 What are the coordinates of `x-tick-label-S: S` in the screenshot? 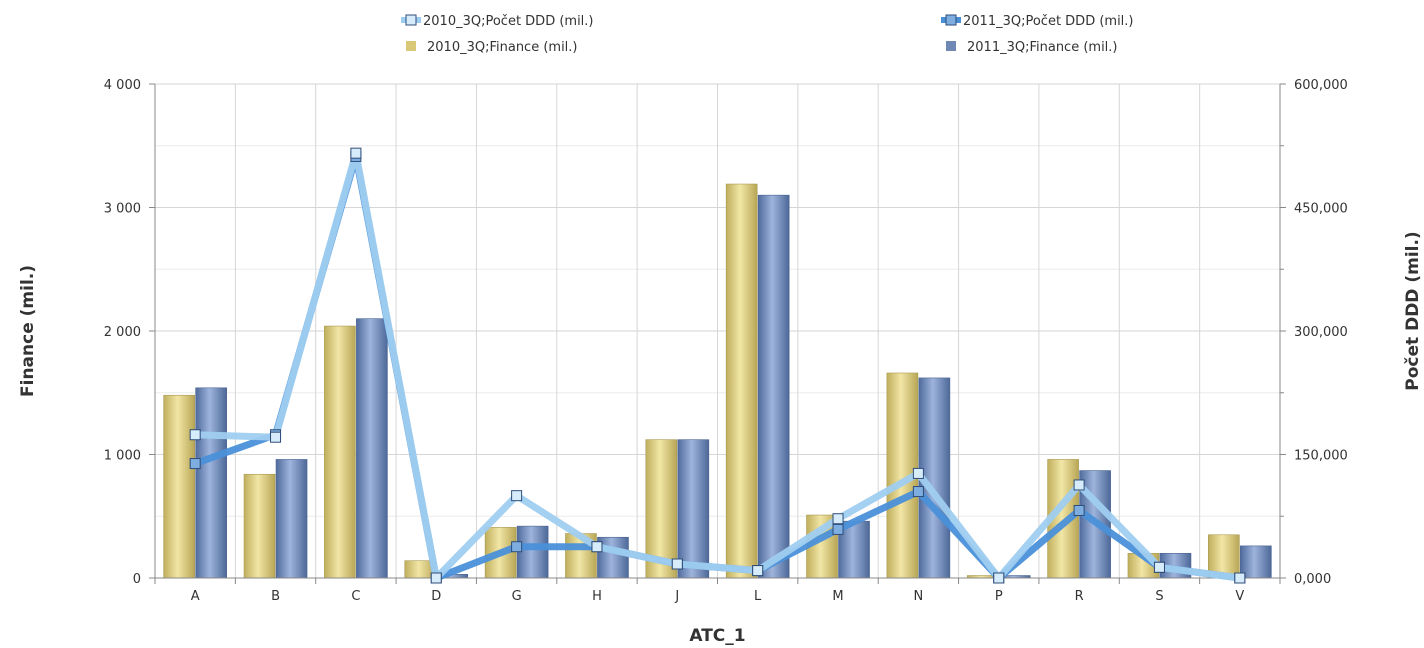 It's located at (1159, 596).